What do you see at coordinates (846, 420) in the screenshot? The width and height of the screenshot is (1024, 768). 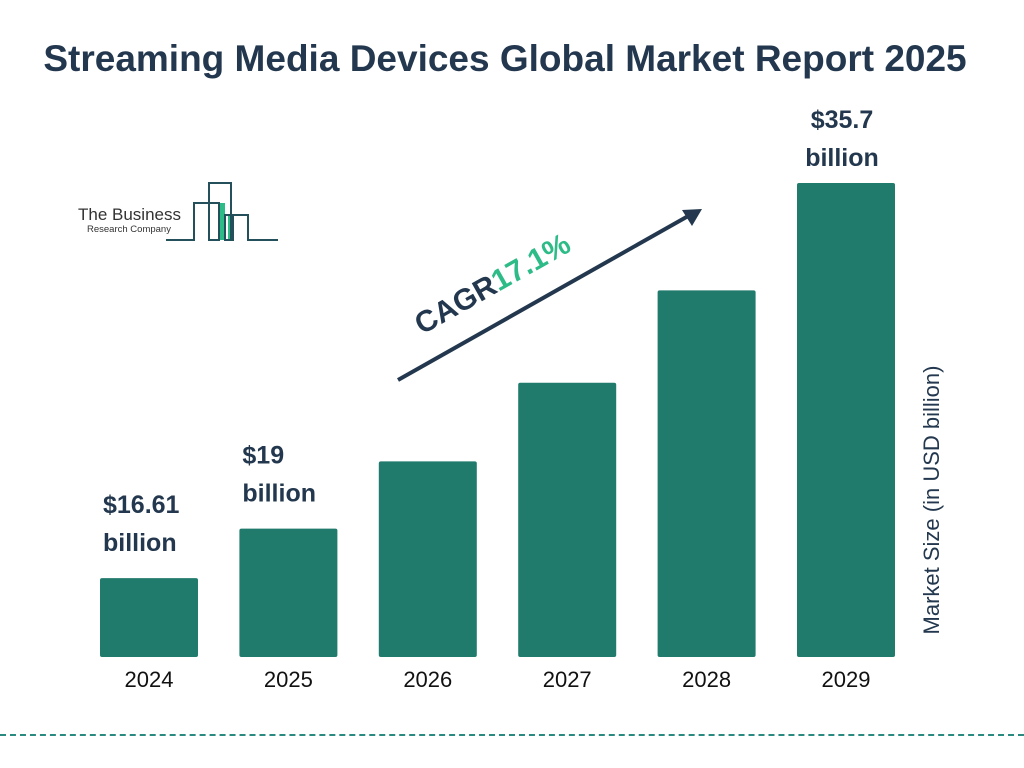 I see `bar-2029` at bounding box center [846, 420].